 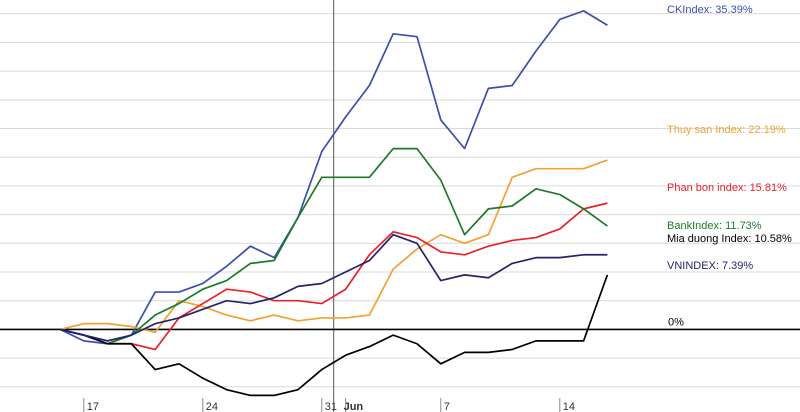 I want to click on x-tick-label: 24, so click(x=212, y=406).